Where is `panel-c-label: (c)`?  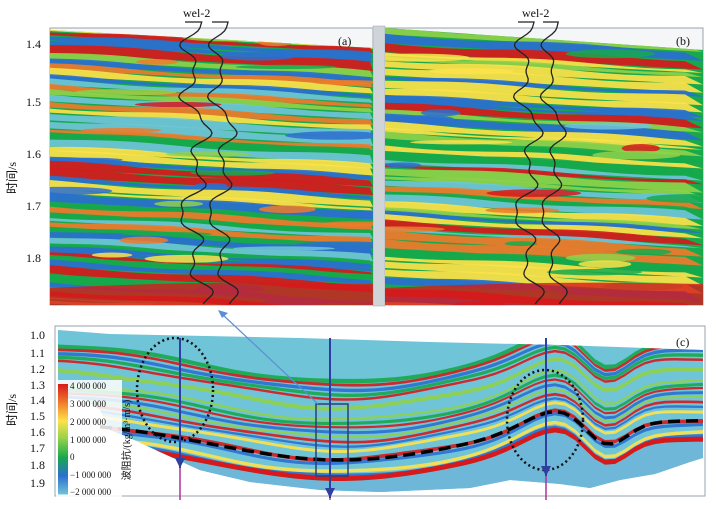
panel-c-label: (c) is located at coordinates (682, 342).